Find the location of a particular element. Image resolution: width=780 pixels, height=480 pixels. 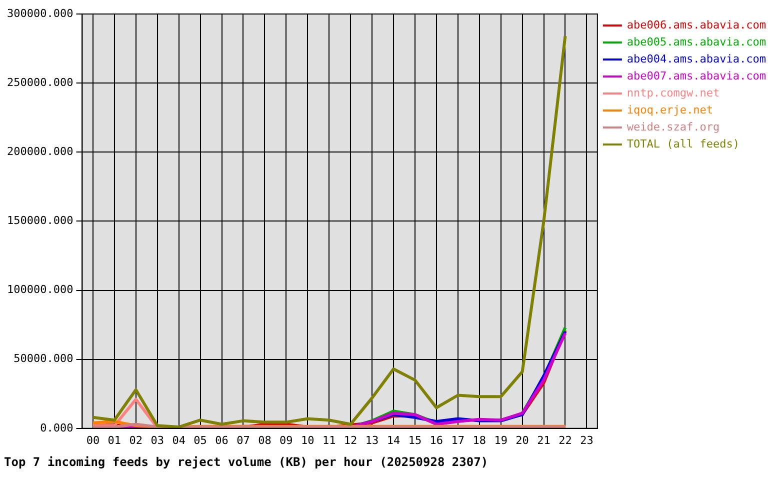

x-tick-label: 04 is located at coordinates (179, 440).